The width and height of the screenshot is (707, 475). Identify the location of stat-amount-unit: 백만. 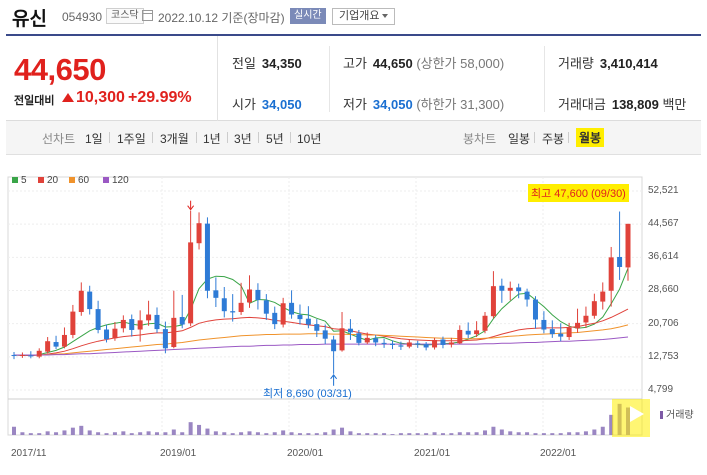
(674, 104).